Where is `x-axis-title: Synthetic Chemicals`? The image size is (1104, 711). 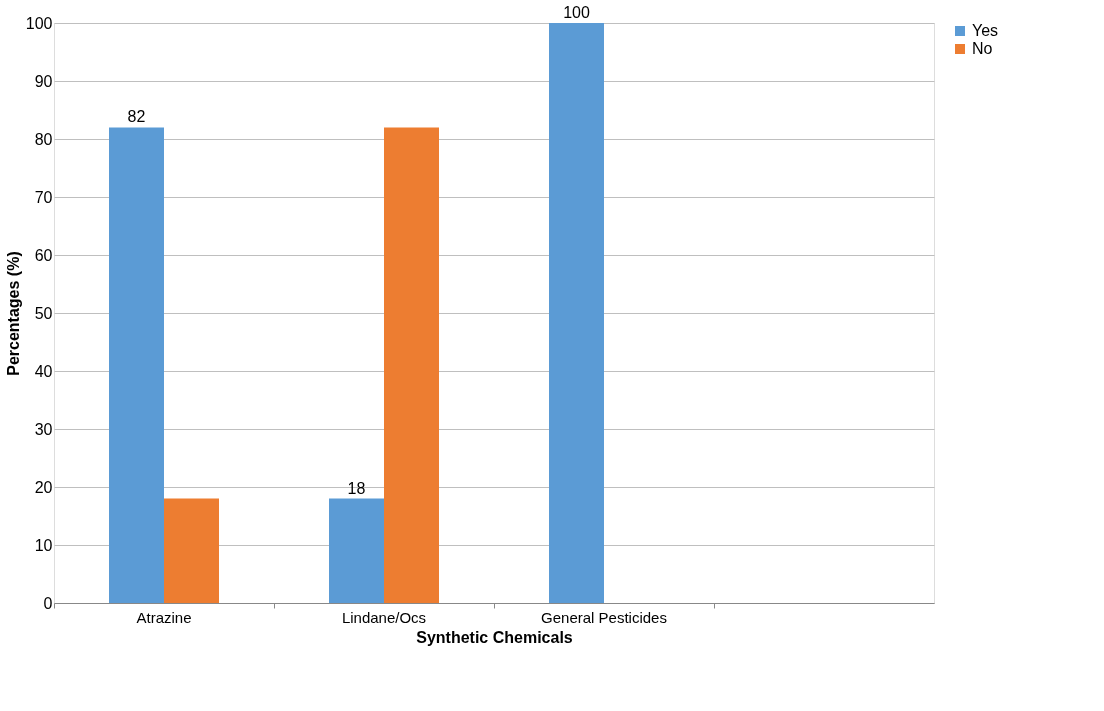
x-axis-title: Synthetic Chemicals is located at coordinates (494, 637).